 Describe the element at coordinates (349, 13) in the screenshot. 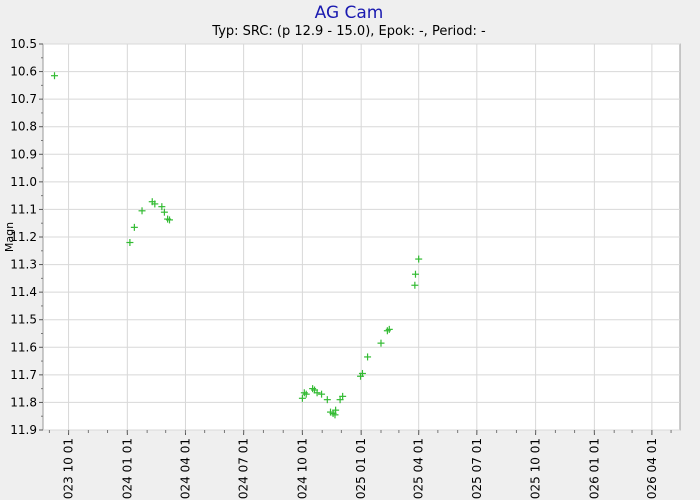

I see `chart-title: AG Cam` at that location.